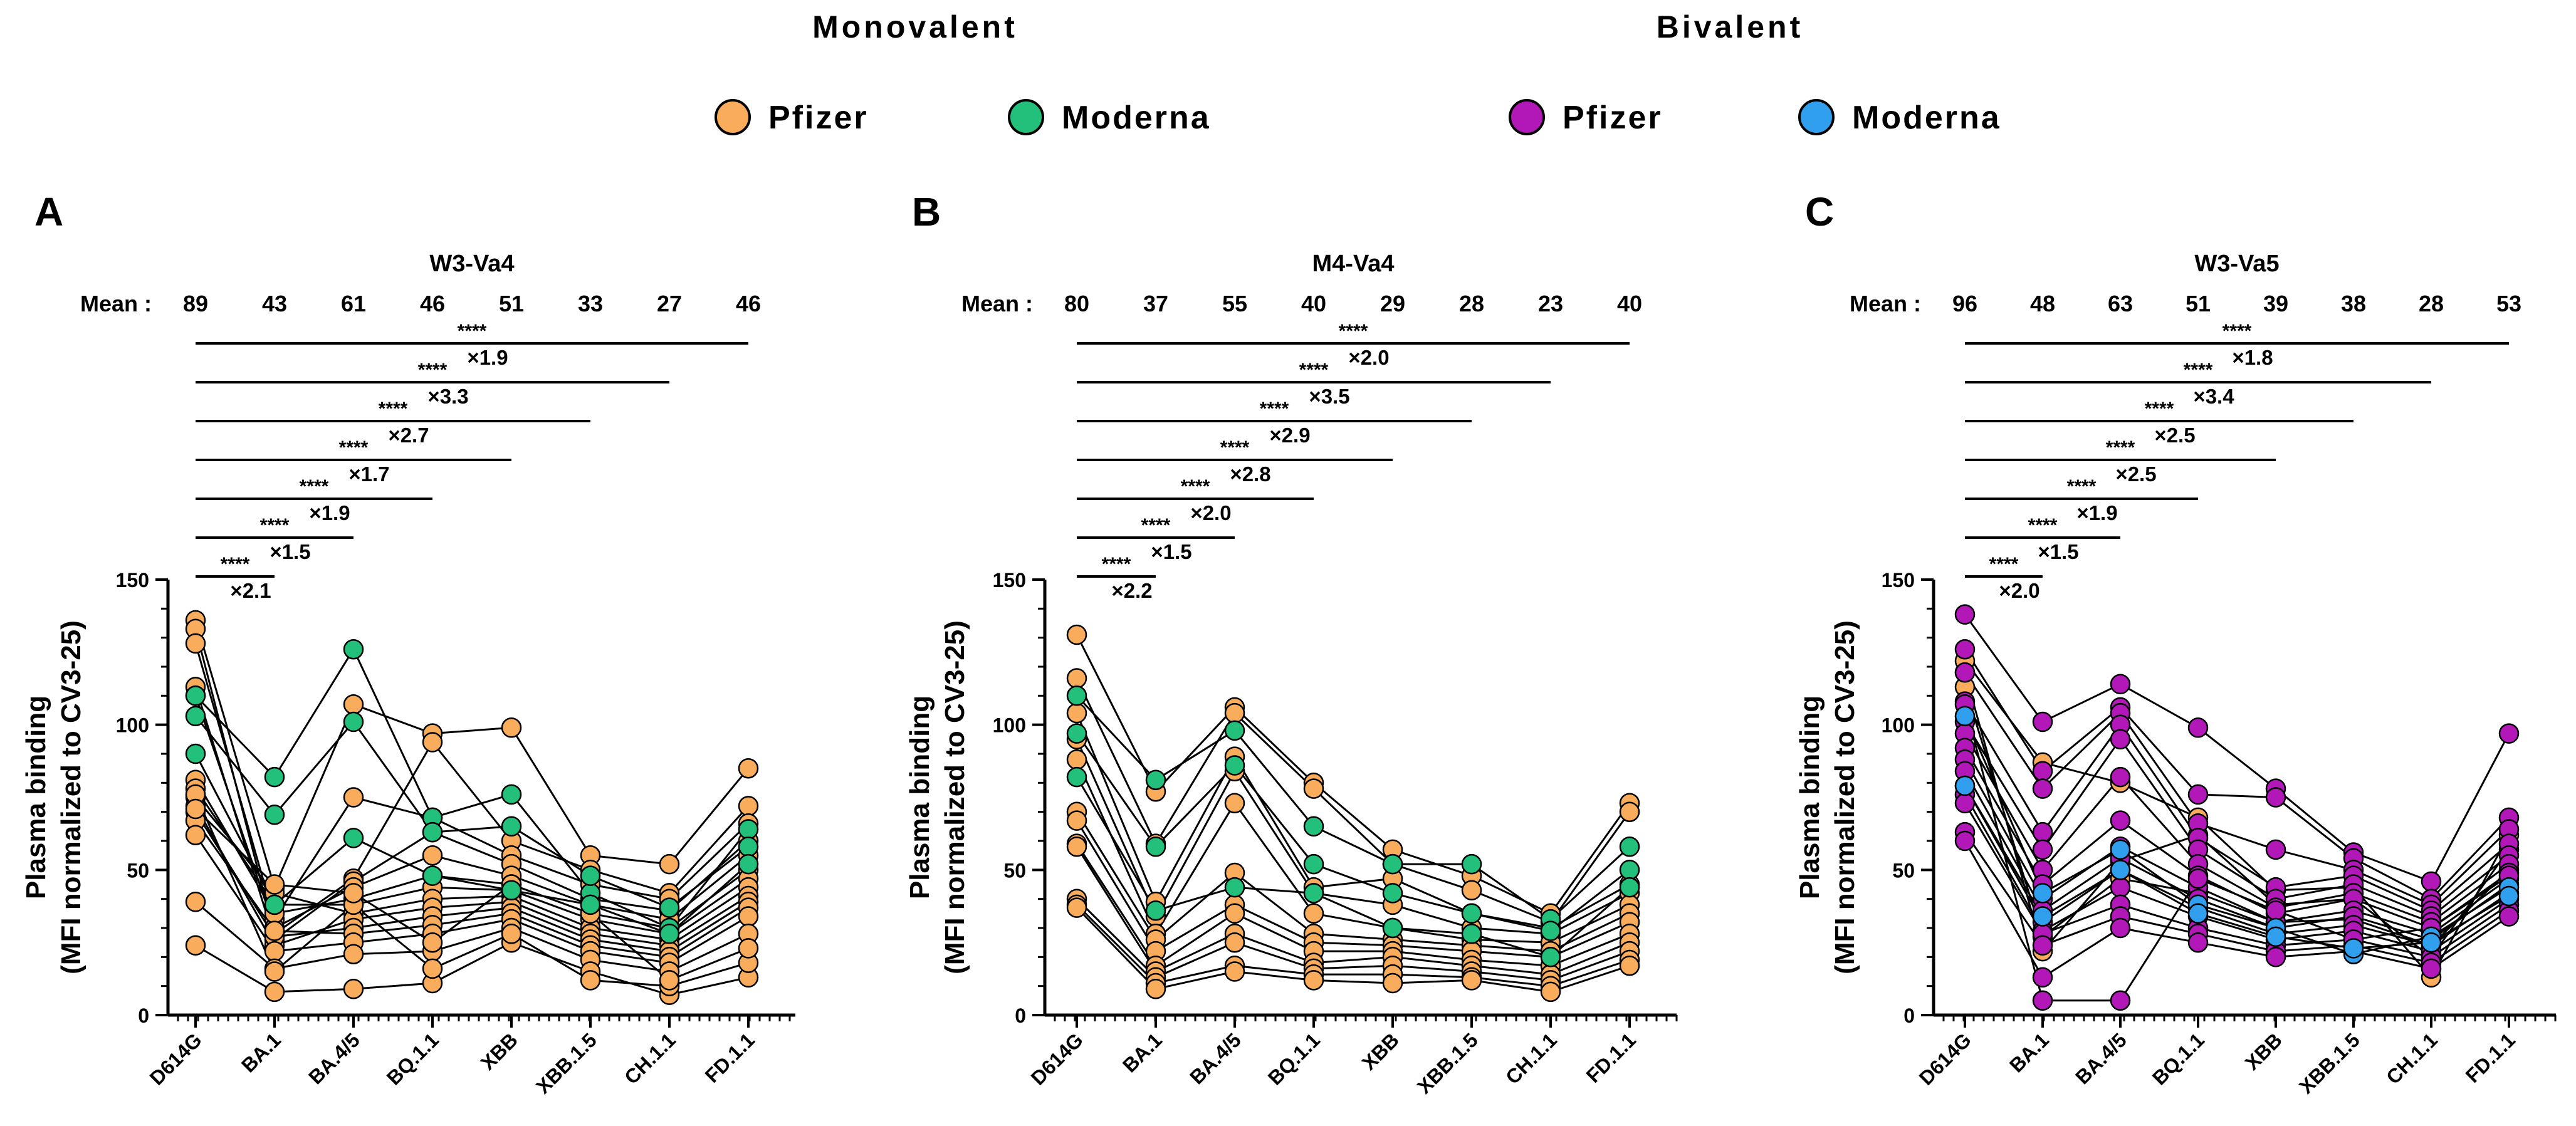  What do you see at coordinates (1809, 798) in the screenshot?
I see `panel-c-y-label-line1: Plasma binding` at bounding box center [1809, 798].